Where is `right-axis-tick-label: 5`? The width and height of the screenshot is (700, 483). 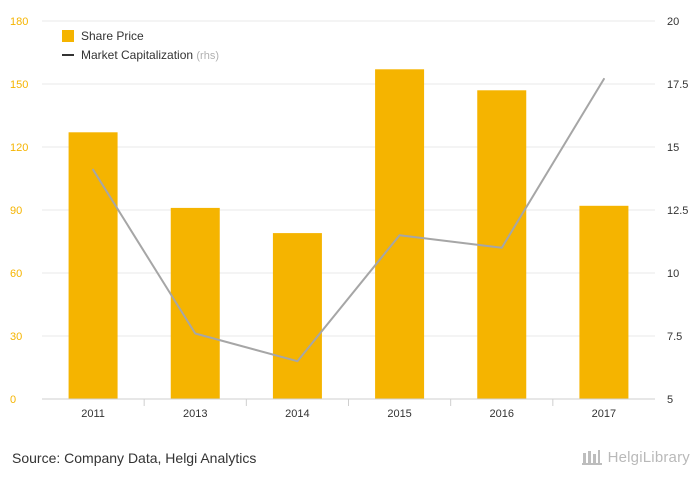
right-axis-tick-label: 5 is located at coordinates (670, 400).